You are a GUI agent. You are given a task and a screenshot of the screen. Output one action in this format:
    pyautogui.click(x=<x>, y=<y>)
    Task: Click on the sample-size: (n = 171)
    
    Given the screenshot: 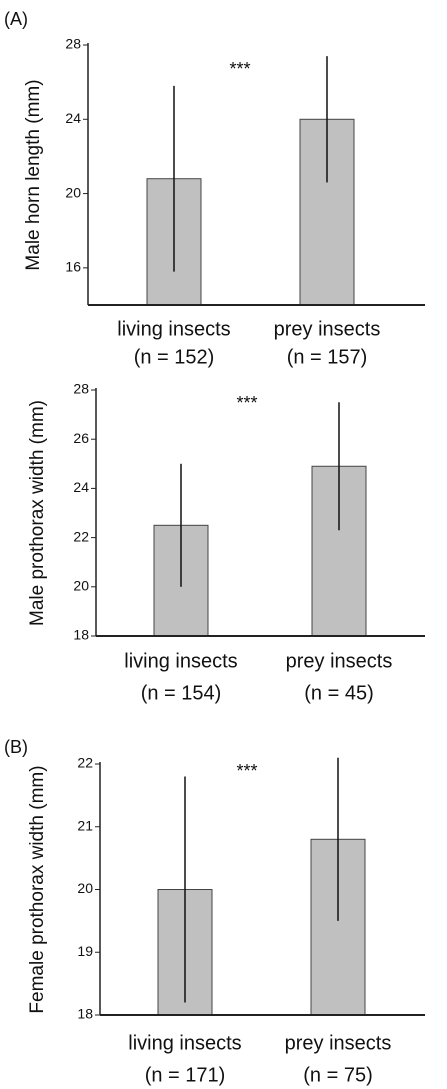 What is the action you would take?
    pyautogui.click(x=185, y=1075)
    